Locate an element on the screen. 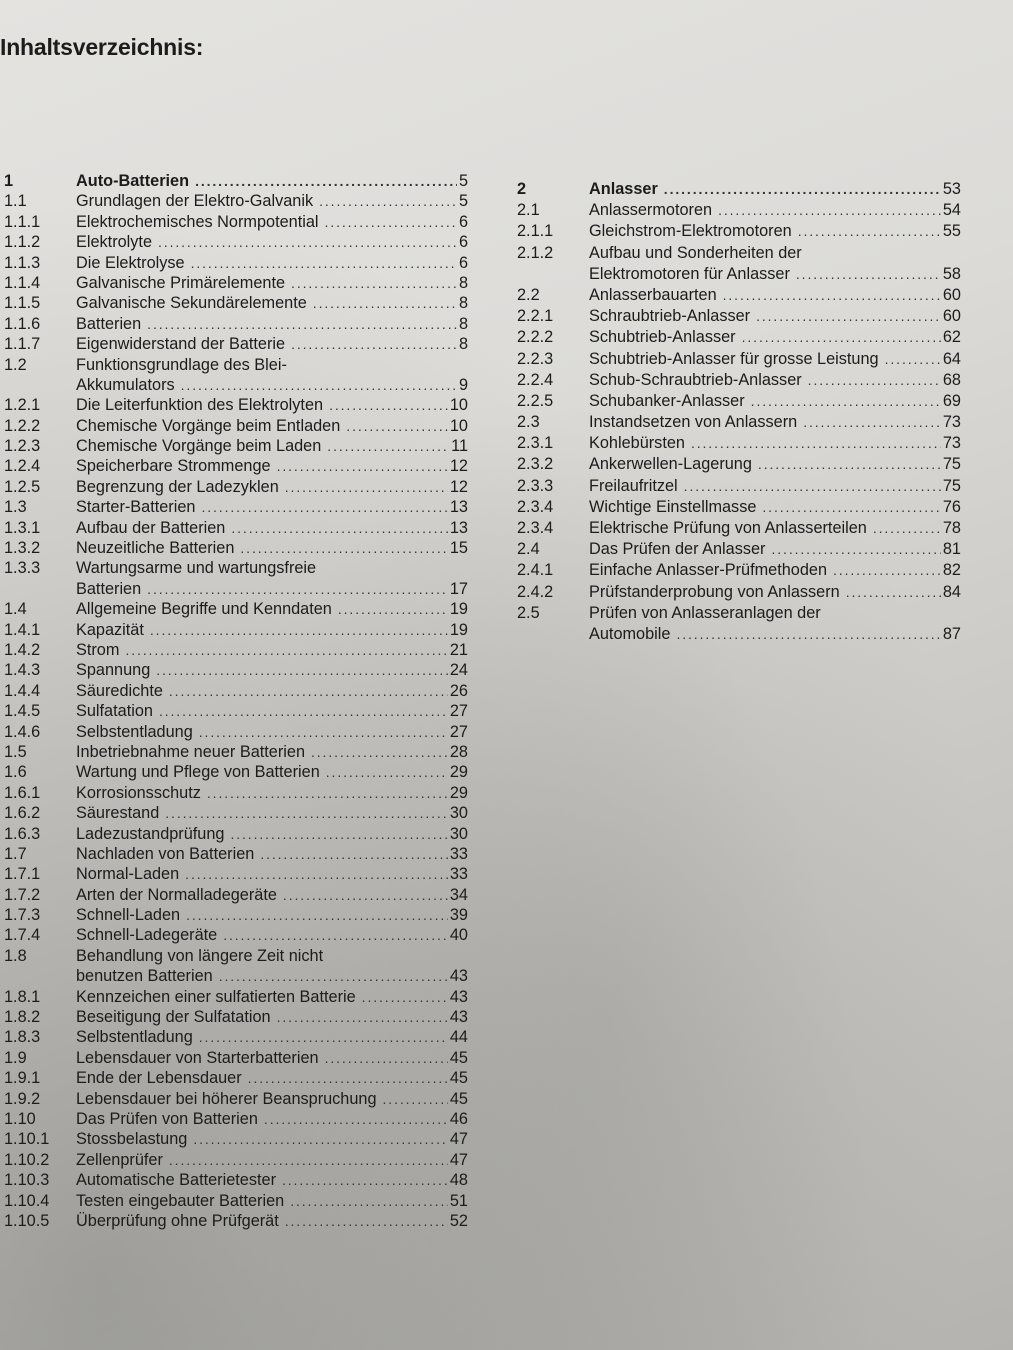 Image resolution: width=1013 pixels, height=1350 pixels. section-number: 1.10.3 is located at coordinates (27, 1180).